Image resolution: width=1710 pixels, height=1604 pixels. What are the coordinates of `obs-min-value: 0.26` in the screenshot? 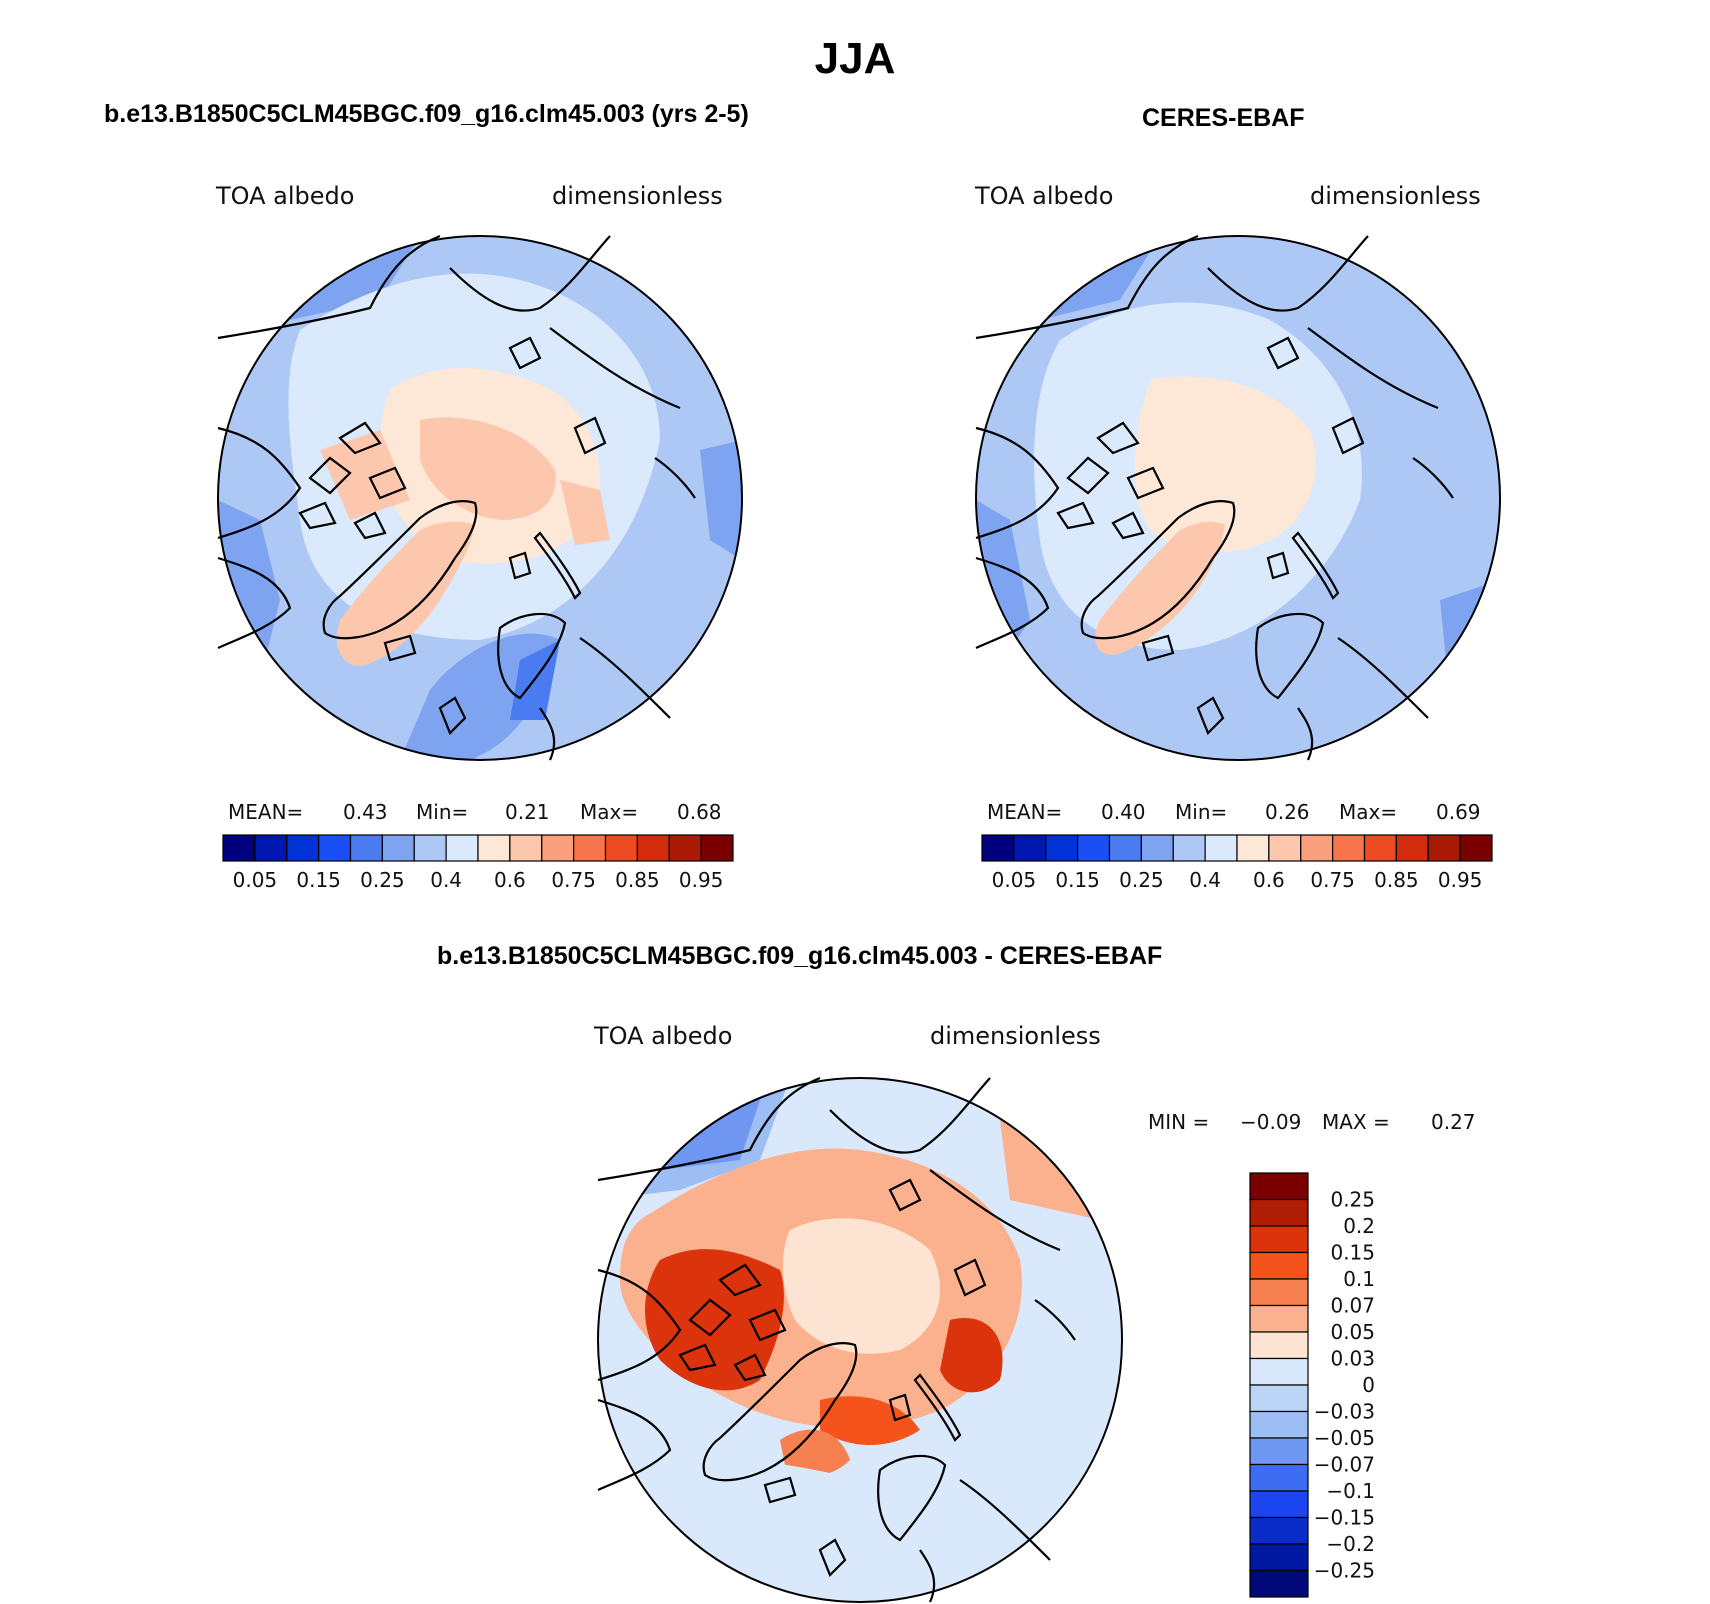 It's located at (1287, 812).